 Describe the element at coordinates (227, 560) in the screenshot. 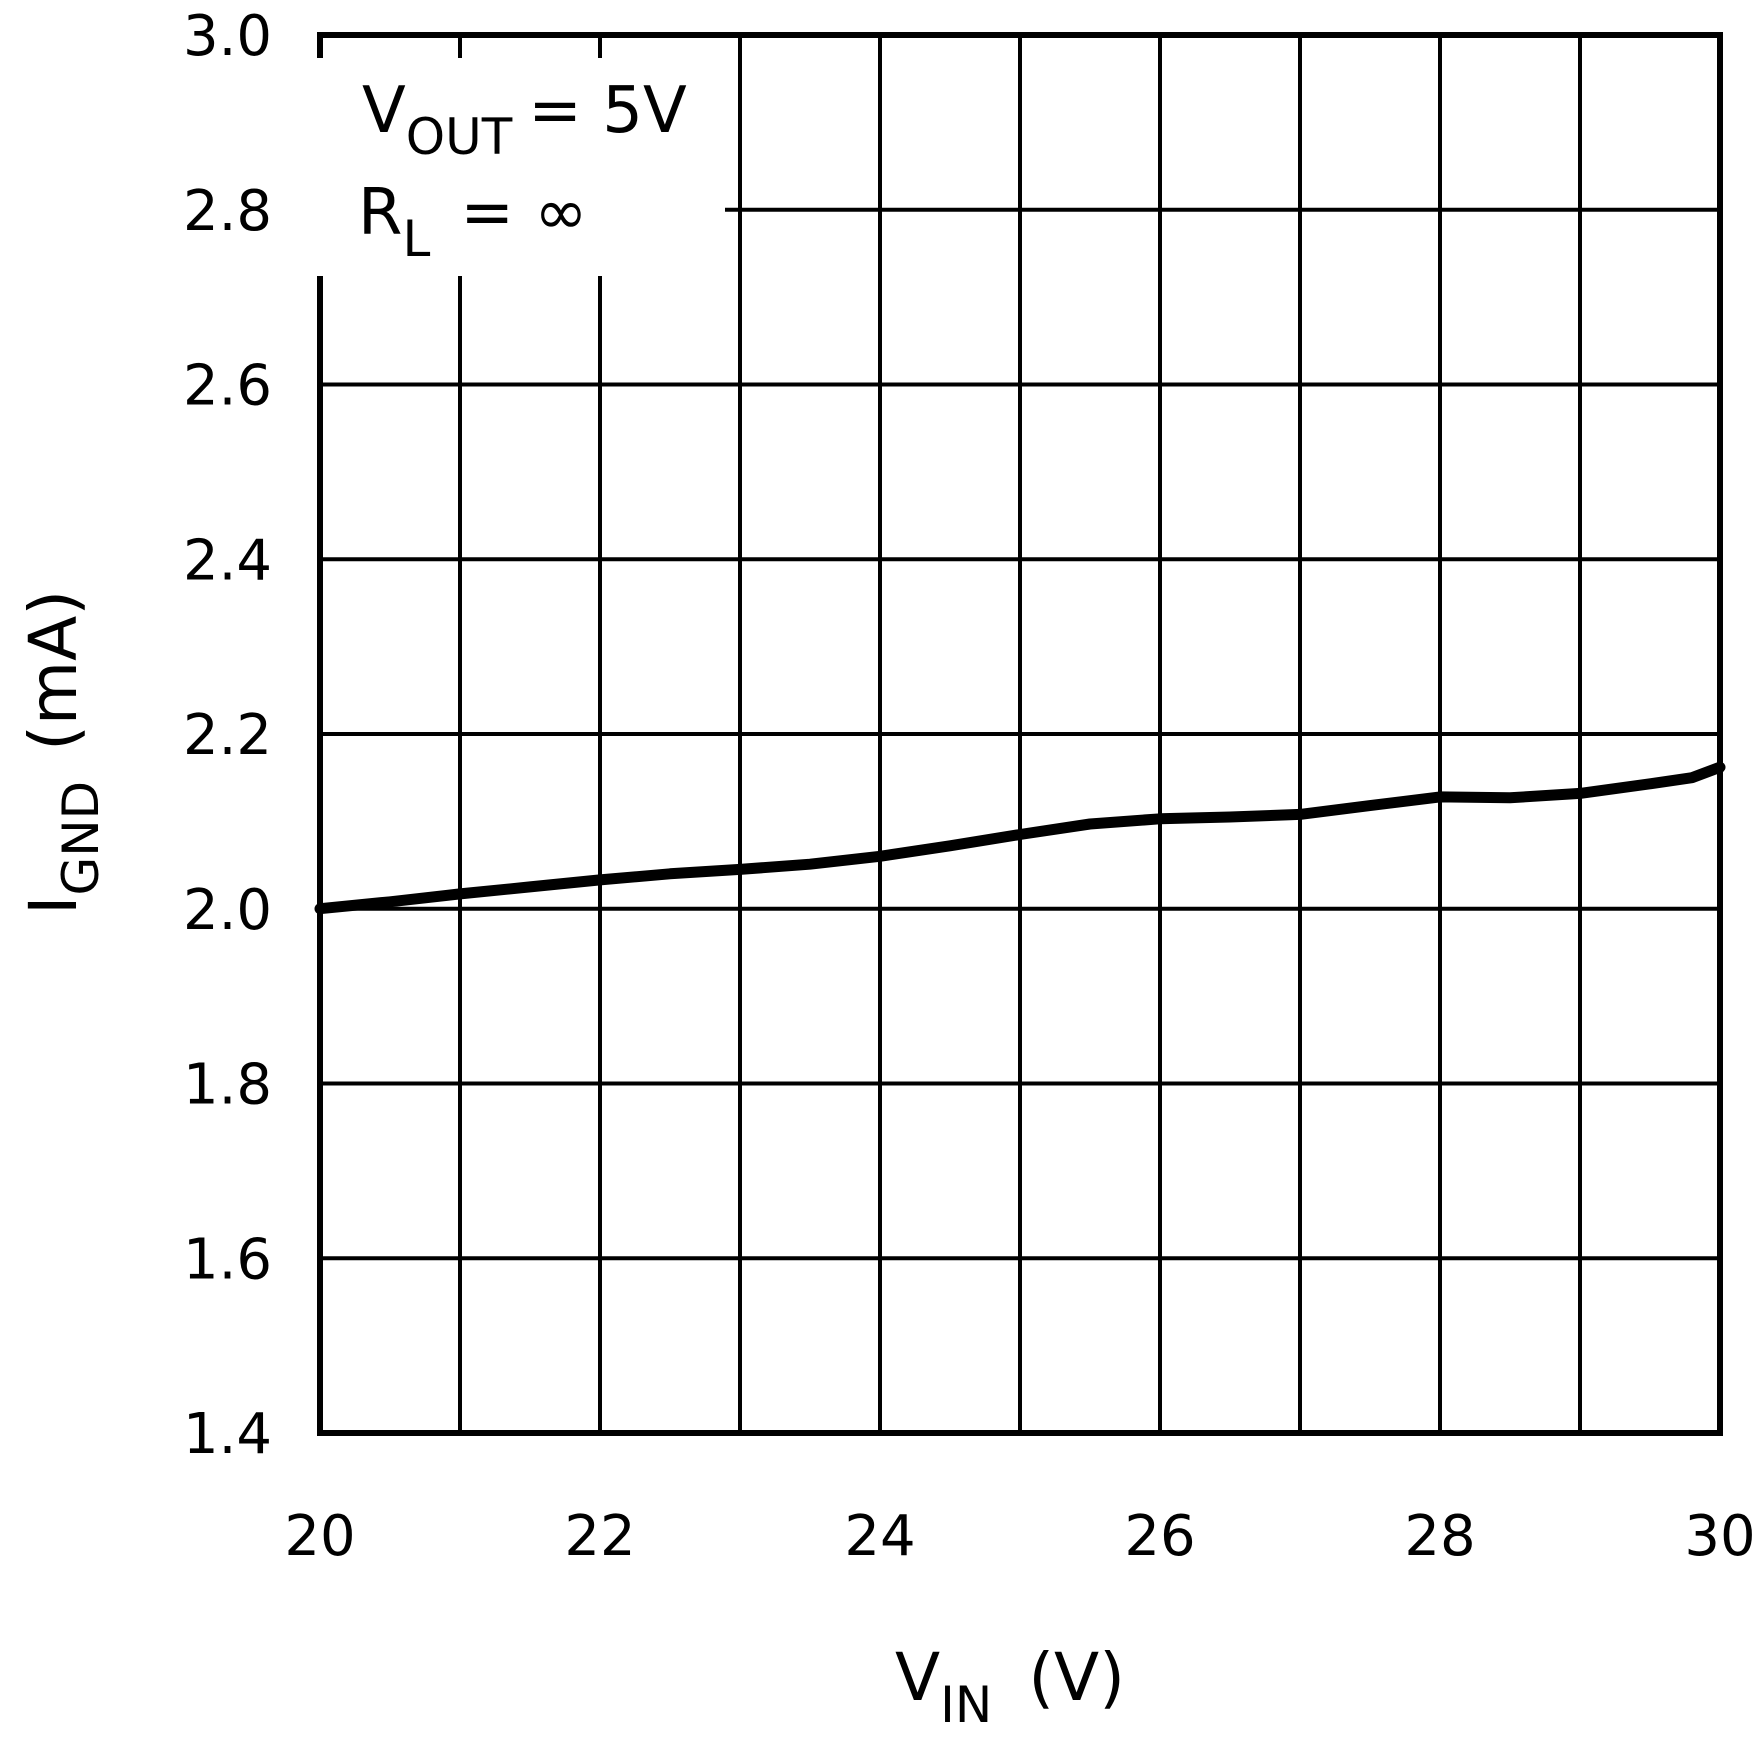

I see `y-tick-label: 2.4` at that location.